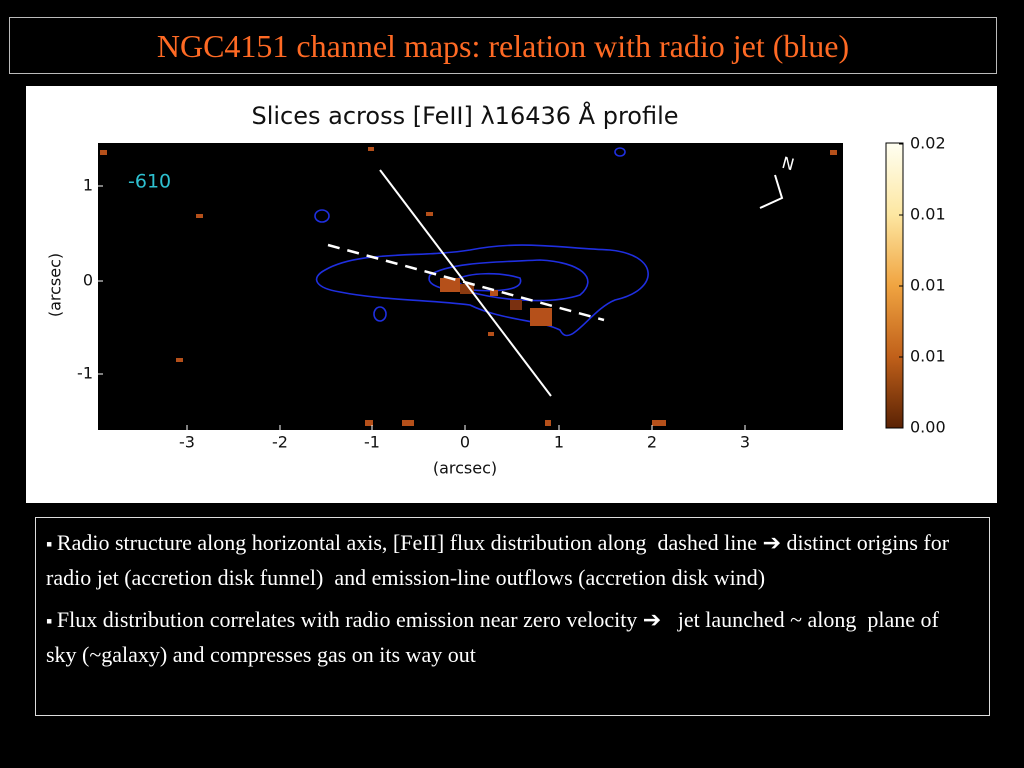  Describe the element at coordinates (85, 373) in the screenshot. I see `y-tick-label: -1` at that location.